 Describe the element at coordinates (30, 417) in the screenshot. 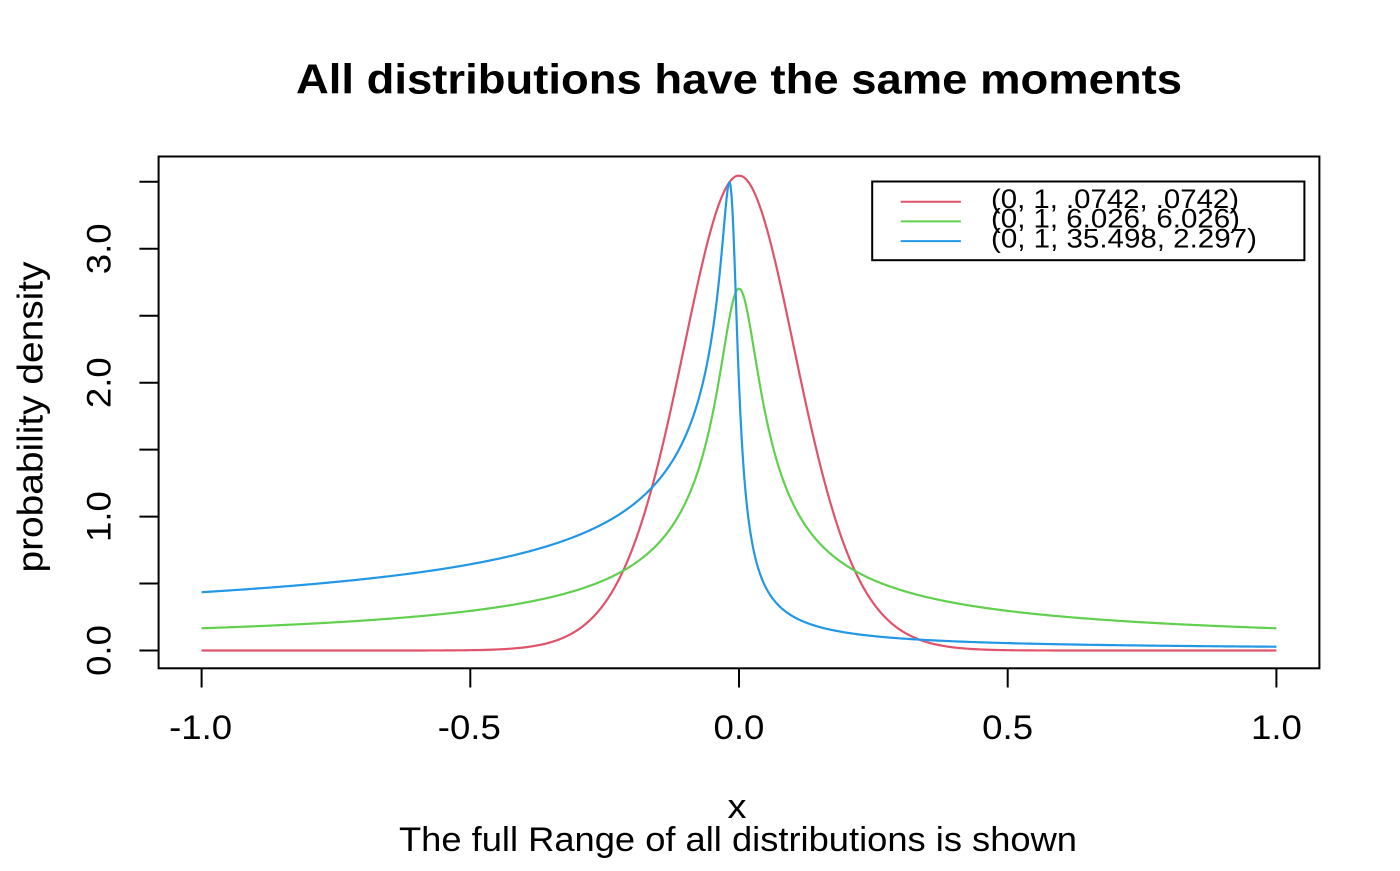

I see `svg-text: probability density` at that location.